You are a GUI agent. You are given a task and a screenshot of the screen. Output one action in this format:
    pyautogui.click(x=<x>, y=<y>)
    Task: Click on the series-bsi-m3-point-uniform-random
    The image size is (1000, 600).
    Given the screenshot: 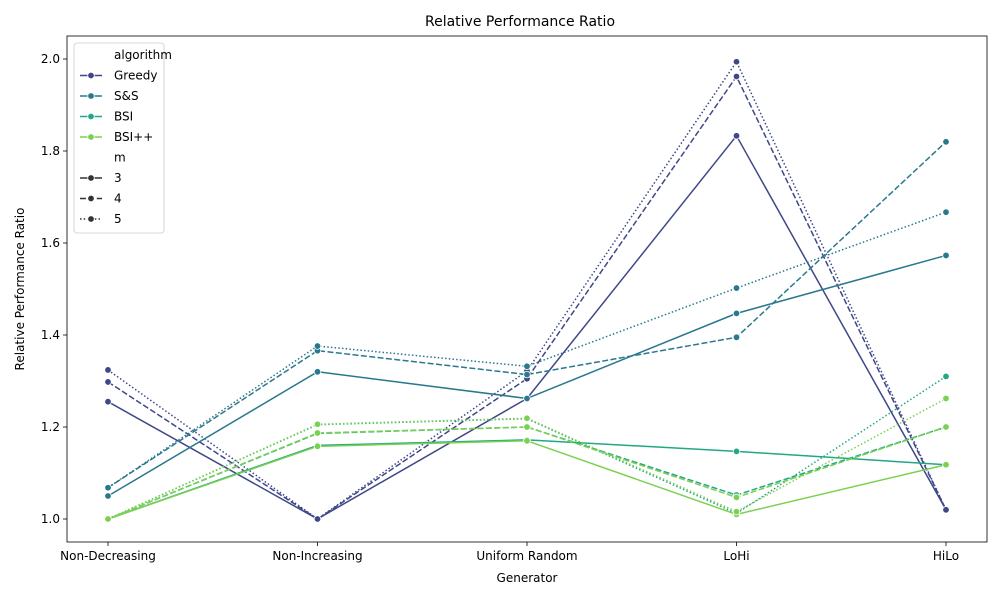 What is the action you would take?
    pyautogui.click(x=527, y=441)
    